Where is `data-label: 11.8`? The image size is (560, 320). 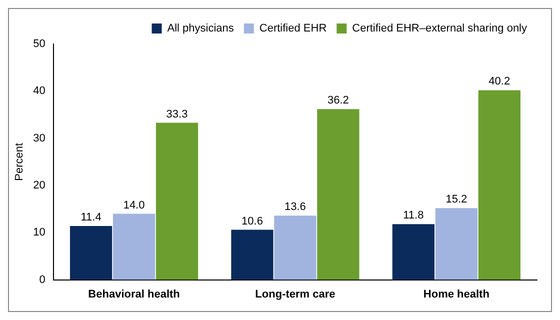 data-label: 11.8 is located at coordinates (413, 216).